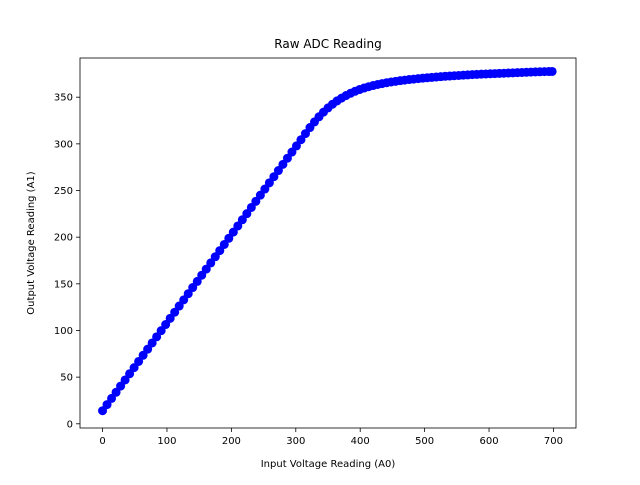 Image resolution: width=640 pixels, height=485 pixels. I want to click on x-tick-label: 400, so click(360, 441).